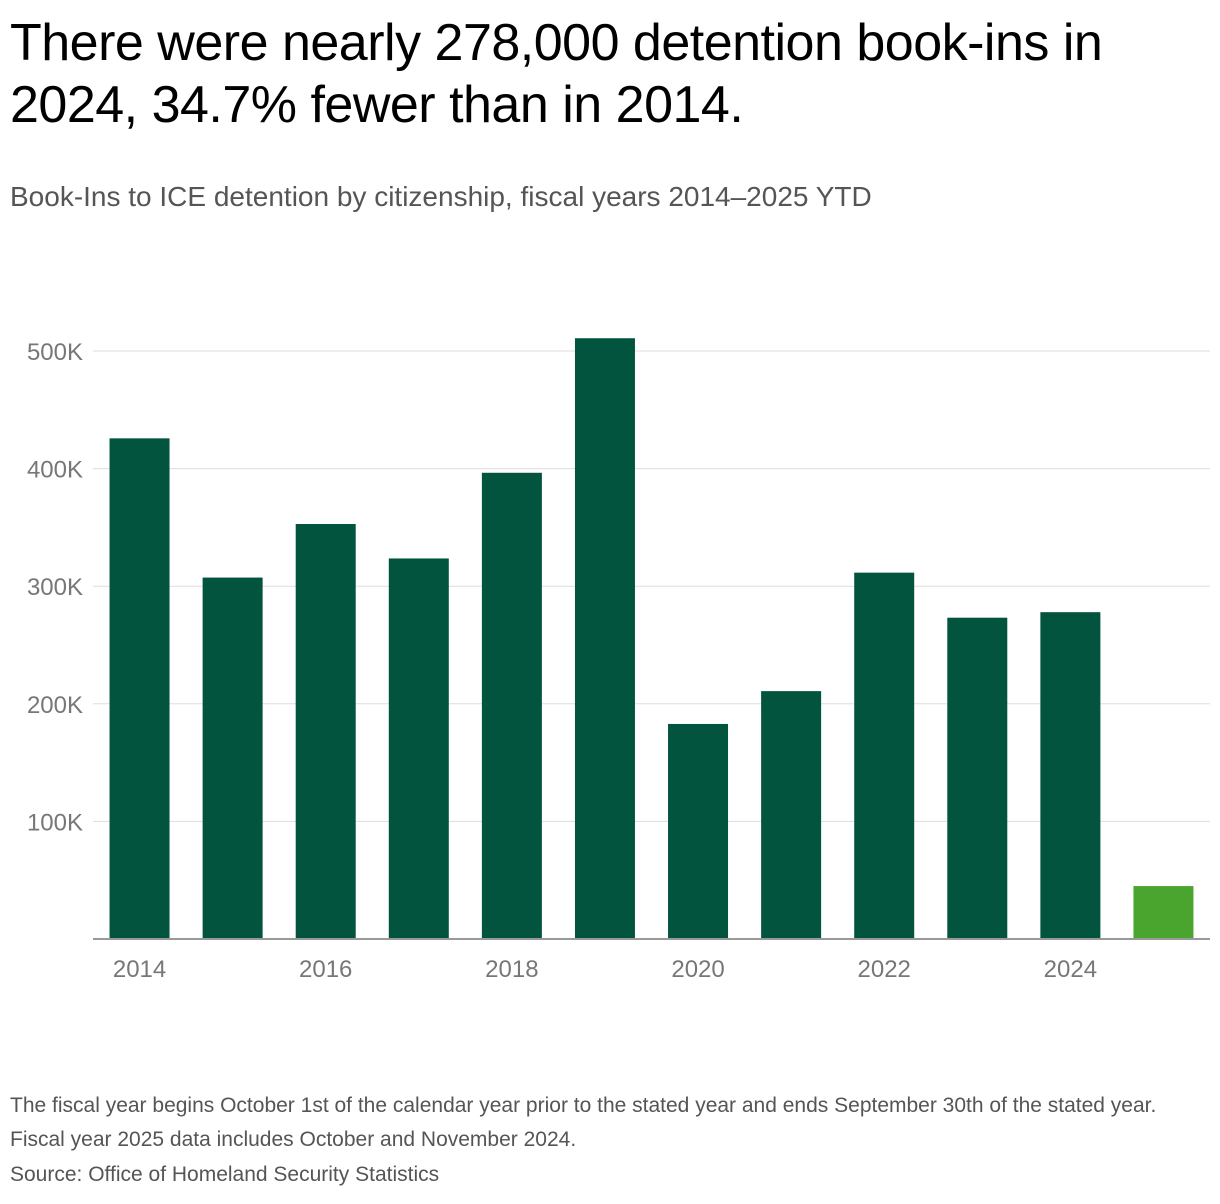 This screenshot has width=1220, height=1204. What do you see at coordinates (791, 815) in the screenshot?
I see `bar-2021` at bounding box center [791, 815].